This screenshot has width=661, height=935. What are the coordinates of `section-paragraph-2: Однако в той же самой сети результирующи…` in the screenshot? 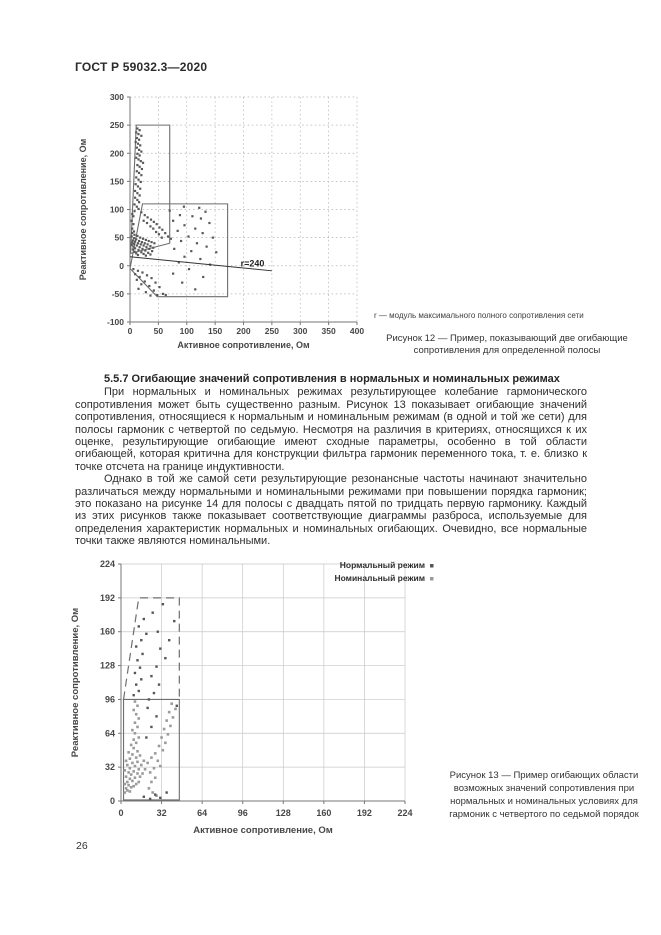 It's located at (331, 510).